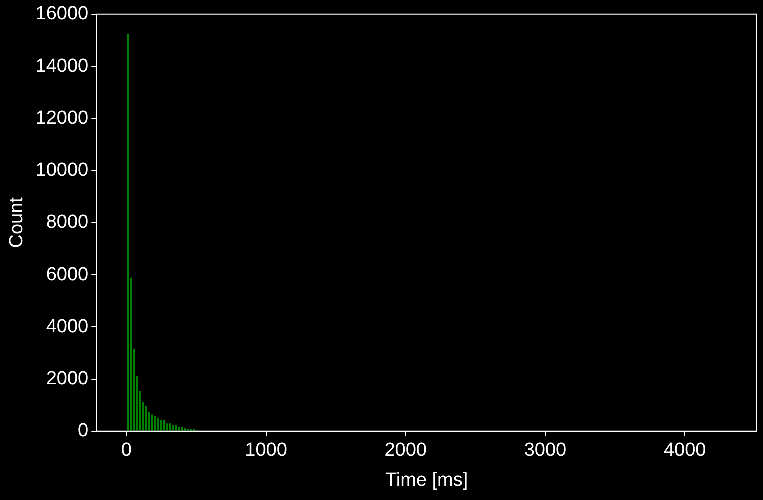  Describe the element at coordinates (126, 451) in the screenshot. I see `x-tick-label: 0` at that location.